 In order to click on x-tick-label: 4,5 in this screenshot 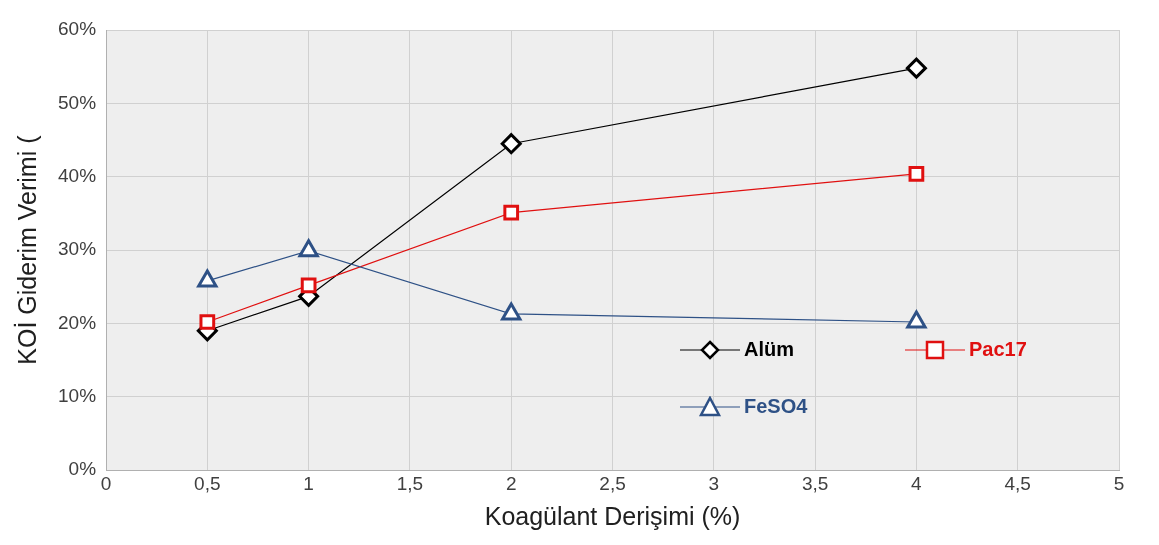, I will do `click(1017, 483)`.